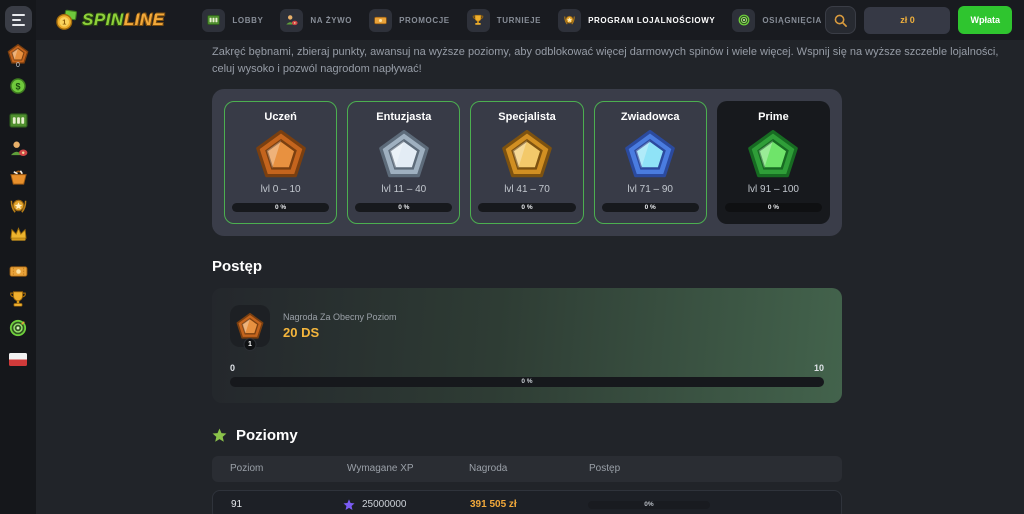 This screenshot has height=514, width=1024. I want to click on sidebar-item-promotions, so click(18, 271).